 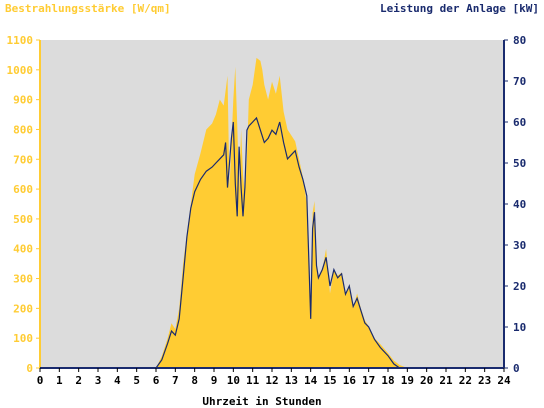 What do you see at coordinates (29, 368) in the screenshot?
I see `left-tick-label: 0` at bounding box center [29, 368].